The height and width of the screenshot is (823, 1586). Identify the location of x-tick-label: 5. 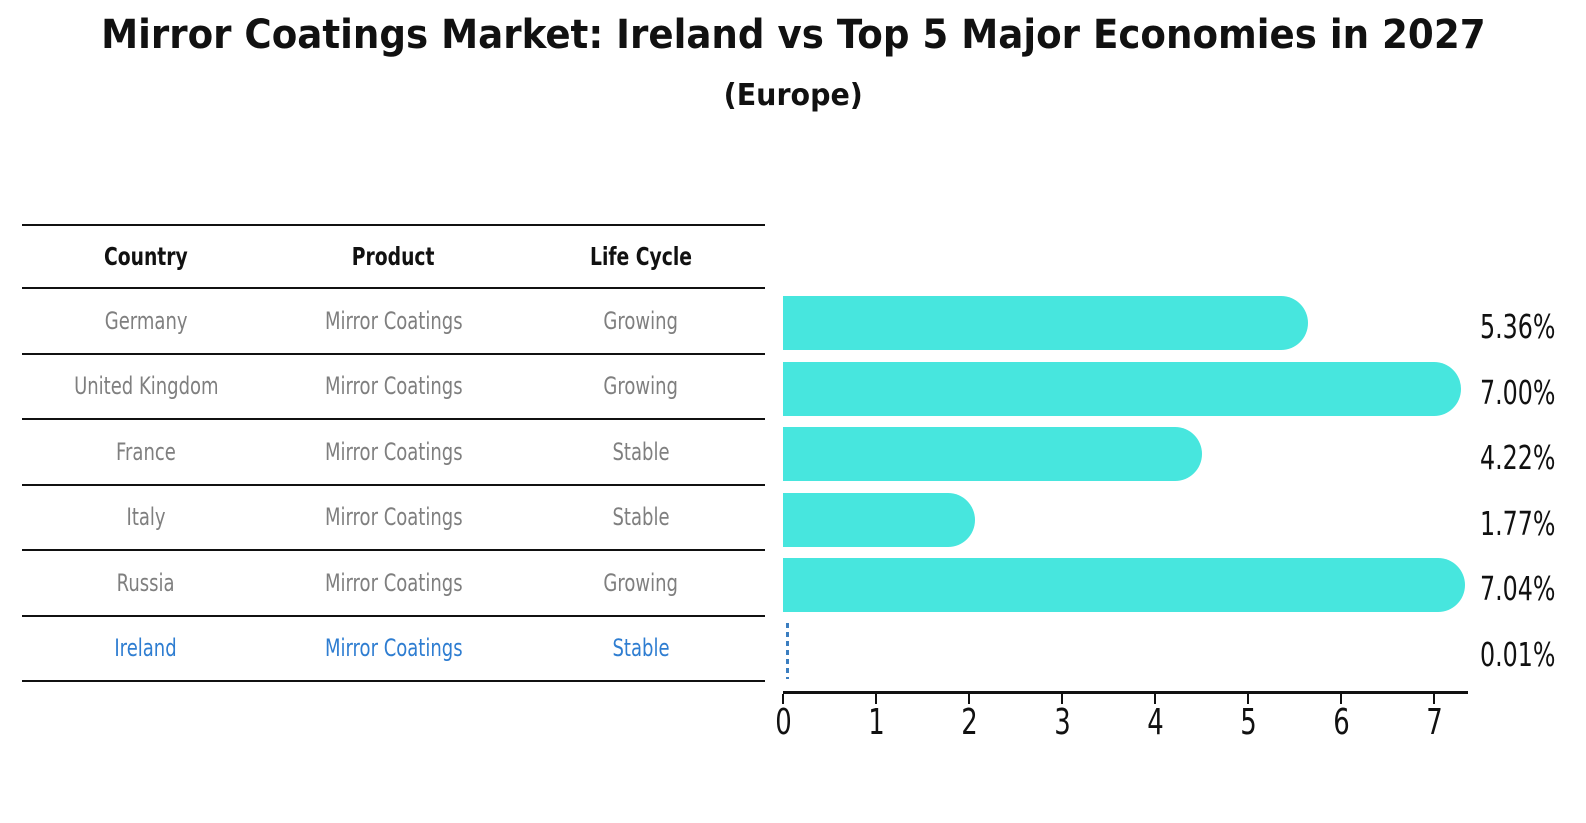
(1248, 723).